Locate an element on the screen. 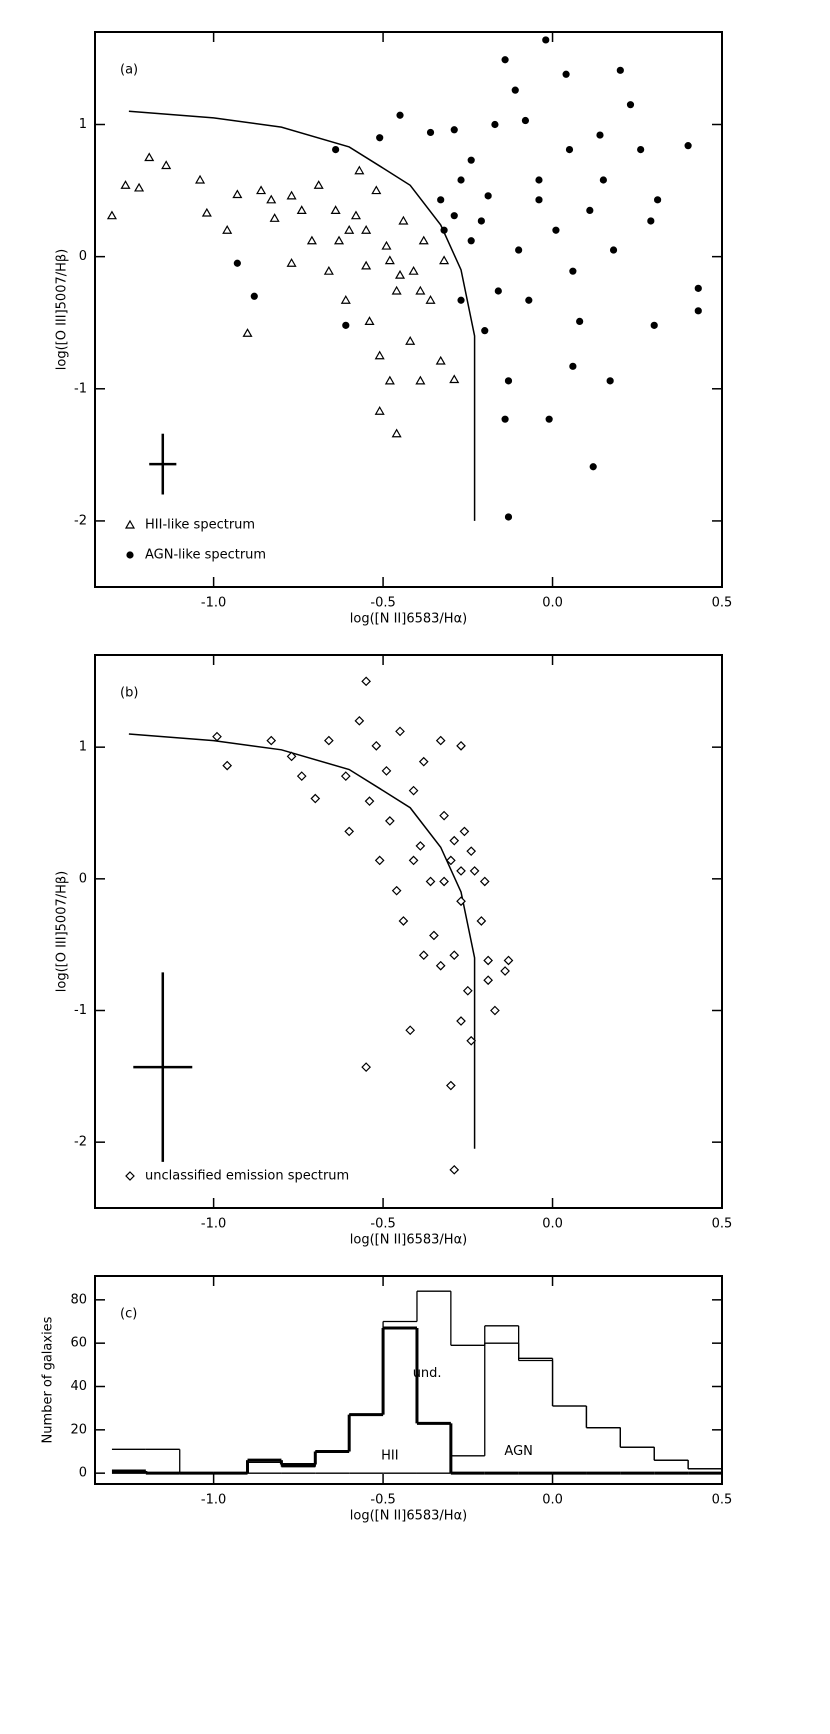 The width and height of the screenshot is (830, 1734). boundary-curve is located at coordinates (302, 941).